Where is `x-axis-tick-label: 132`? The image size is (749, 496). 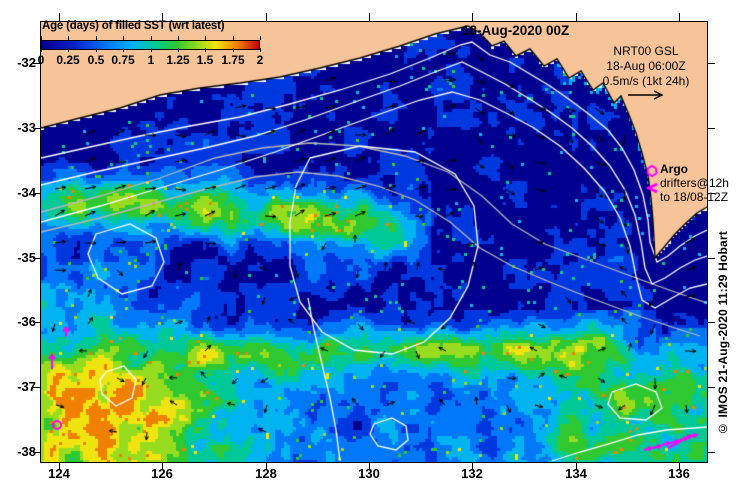
x-axis-tick-label: 132 is located at coordinates (472, 473).